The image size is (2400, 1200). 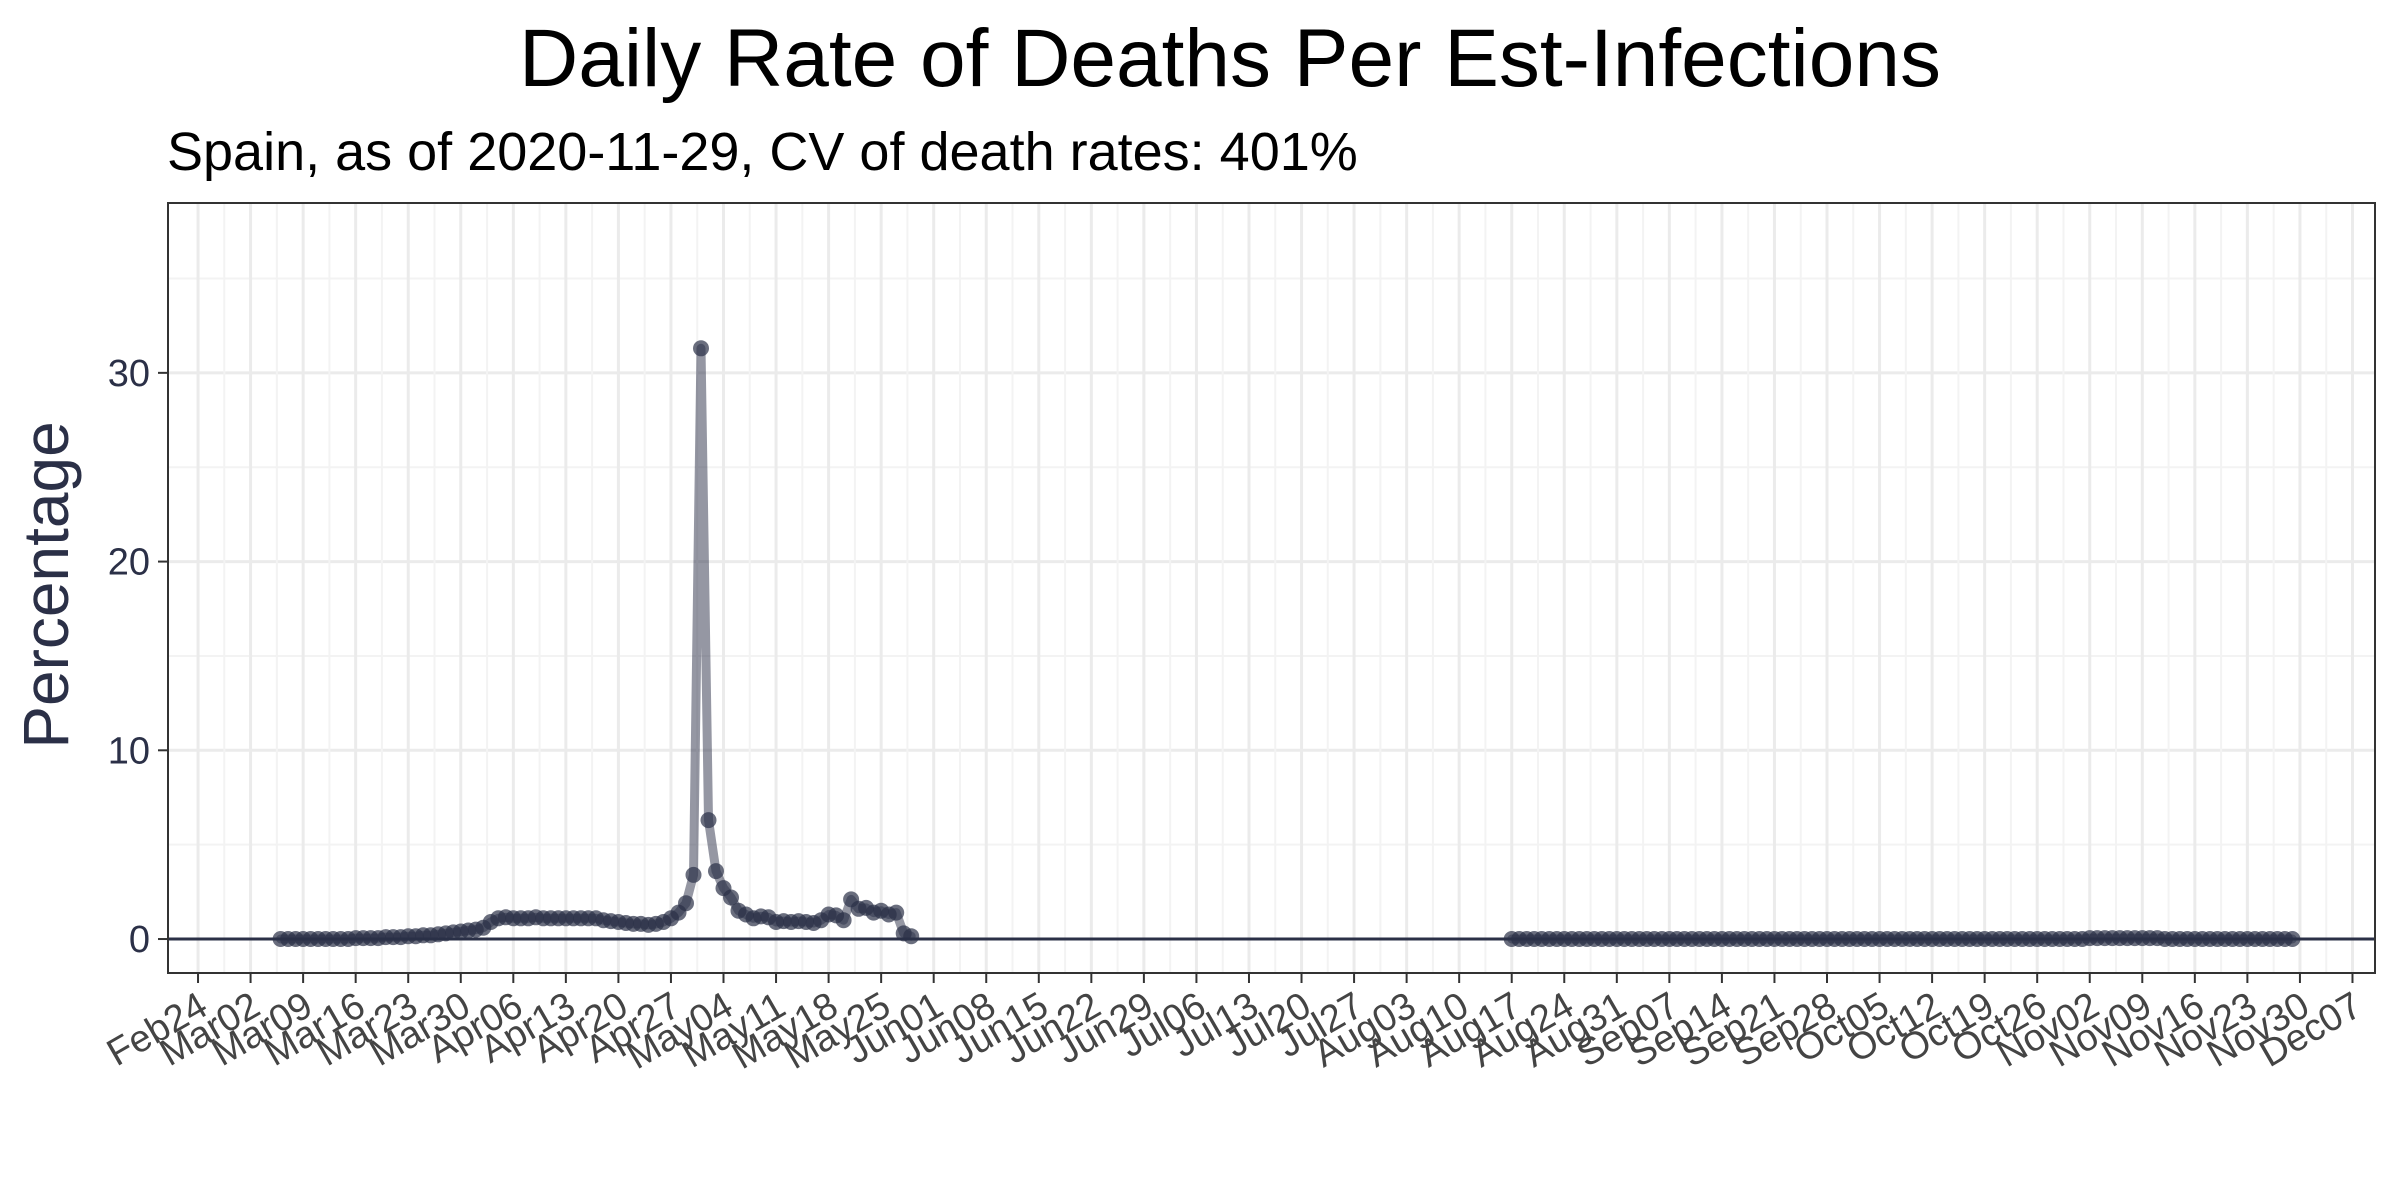 What do you see at coordinates (129, 374) in the screenshot?
I see `y-tick-label: 30` at bounding box center [129, 374].